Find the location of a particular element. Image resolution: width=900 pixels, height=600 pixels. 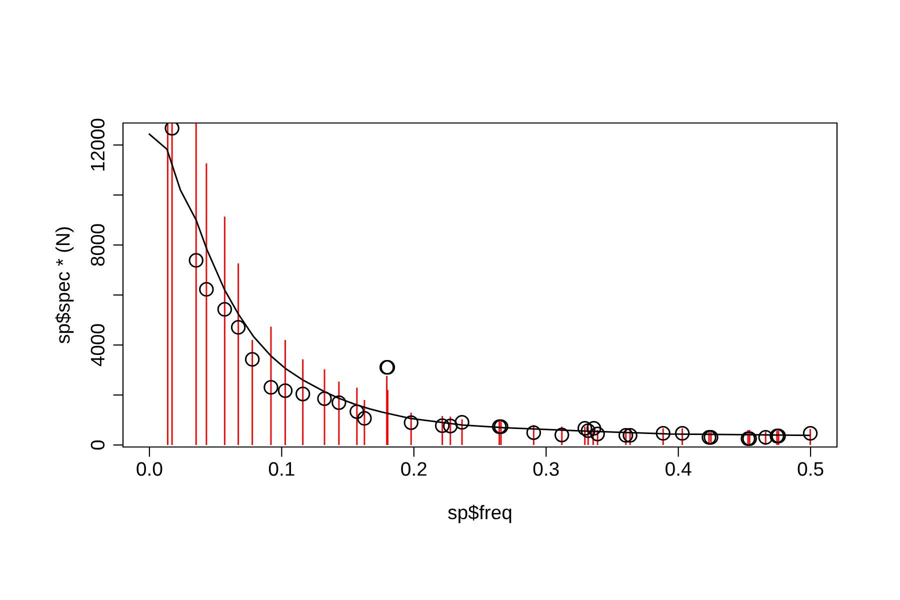

y-tick-label: 0 is located at coordinates (97, 445).